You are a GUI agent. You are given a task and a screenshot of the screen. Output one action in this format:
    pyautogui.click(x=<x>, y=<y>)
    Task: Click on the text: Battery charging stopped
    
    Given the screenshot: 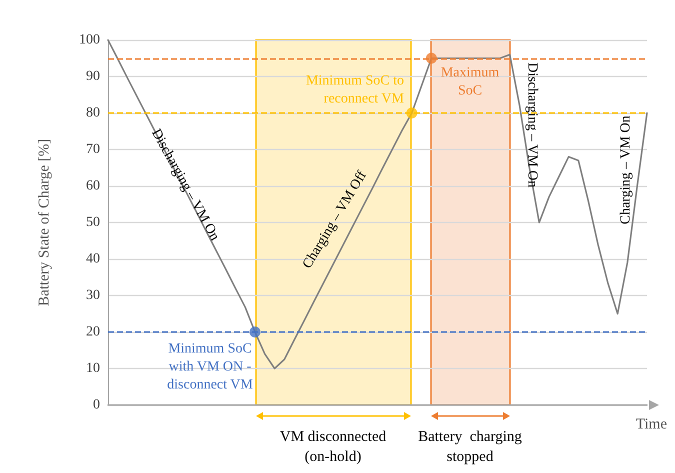 What is the action you would take?
    pyautogui.click(x=470, y=447)
    